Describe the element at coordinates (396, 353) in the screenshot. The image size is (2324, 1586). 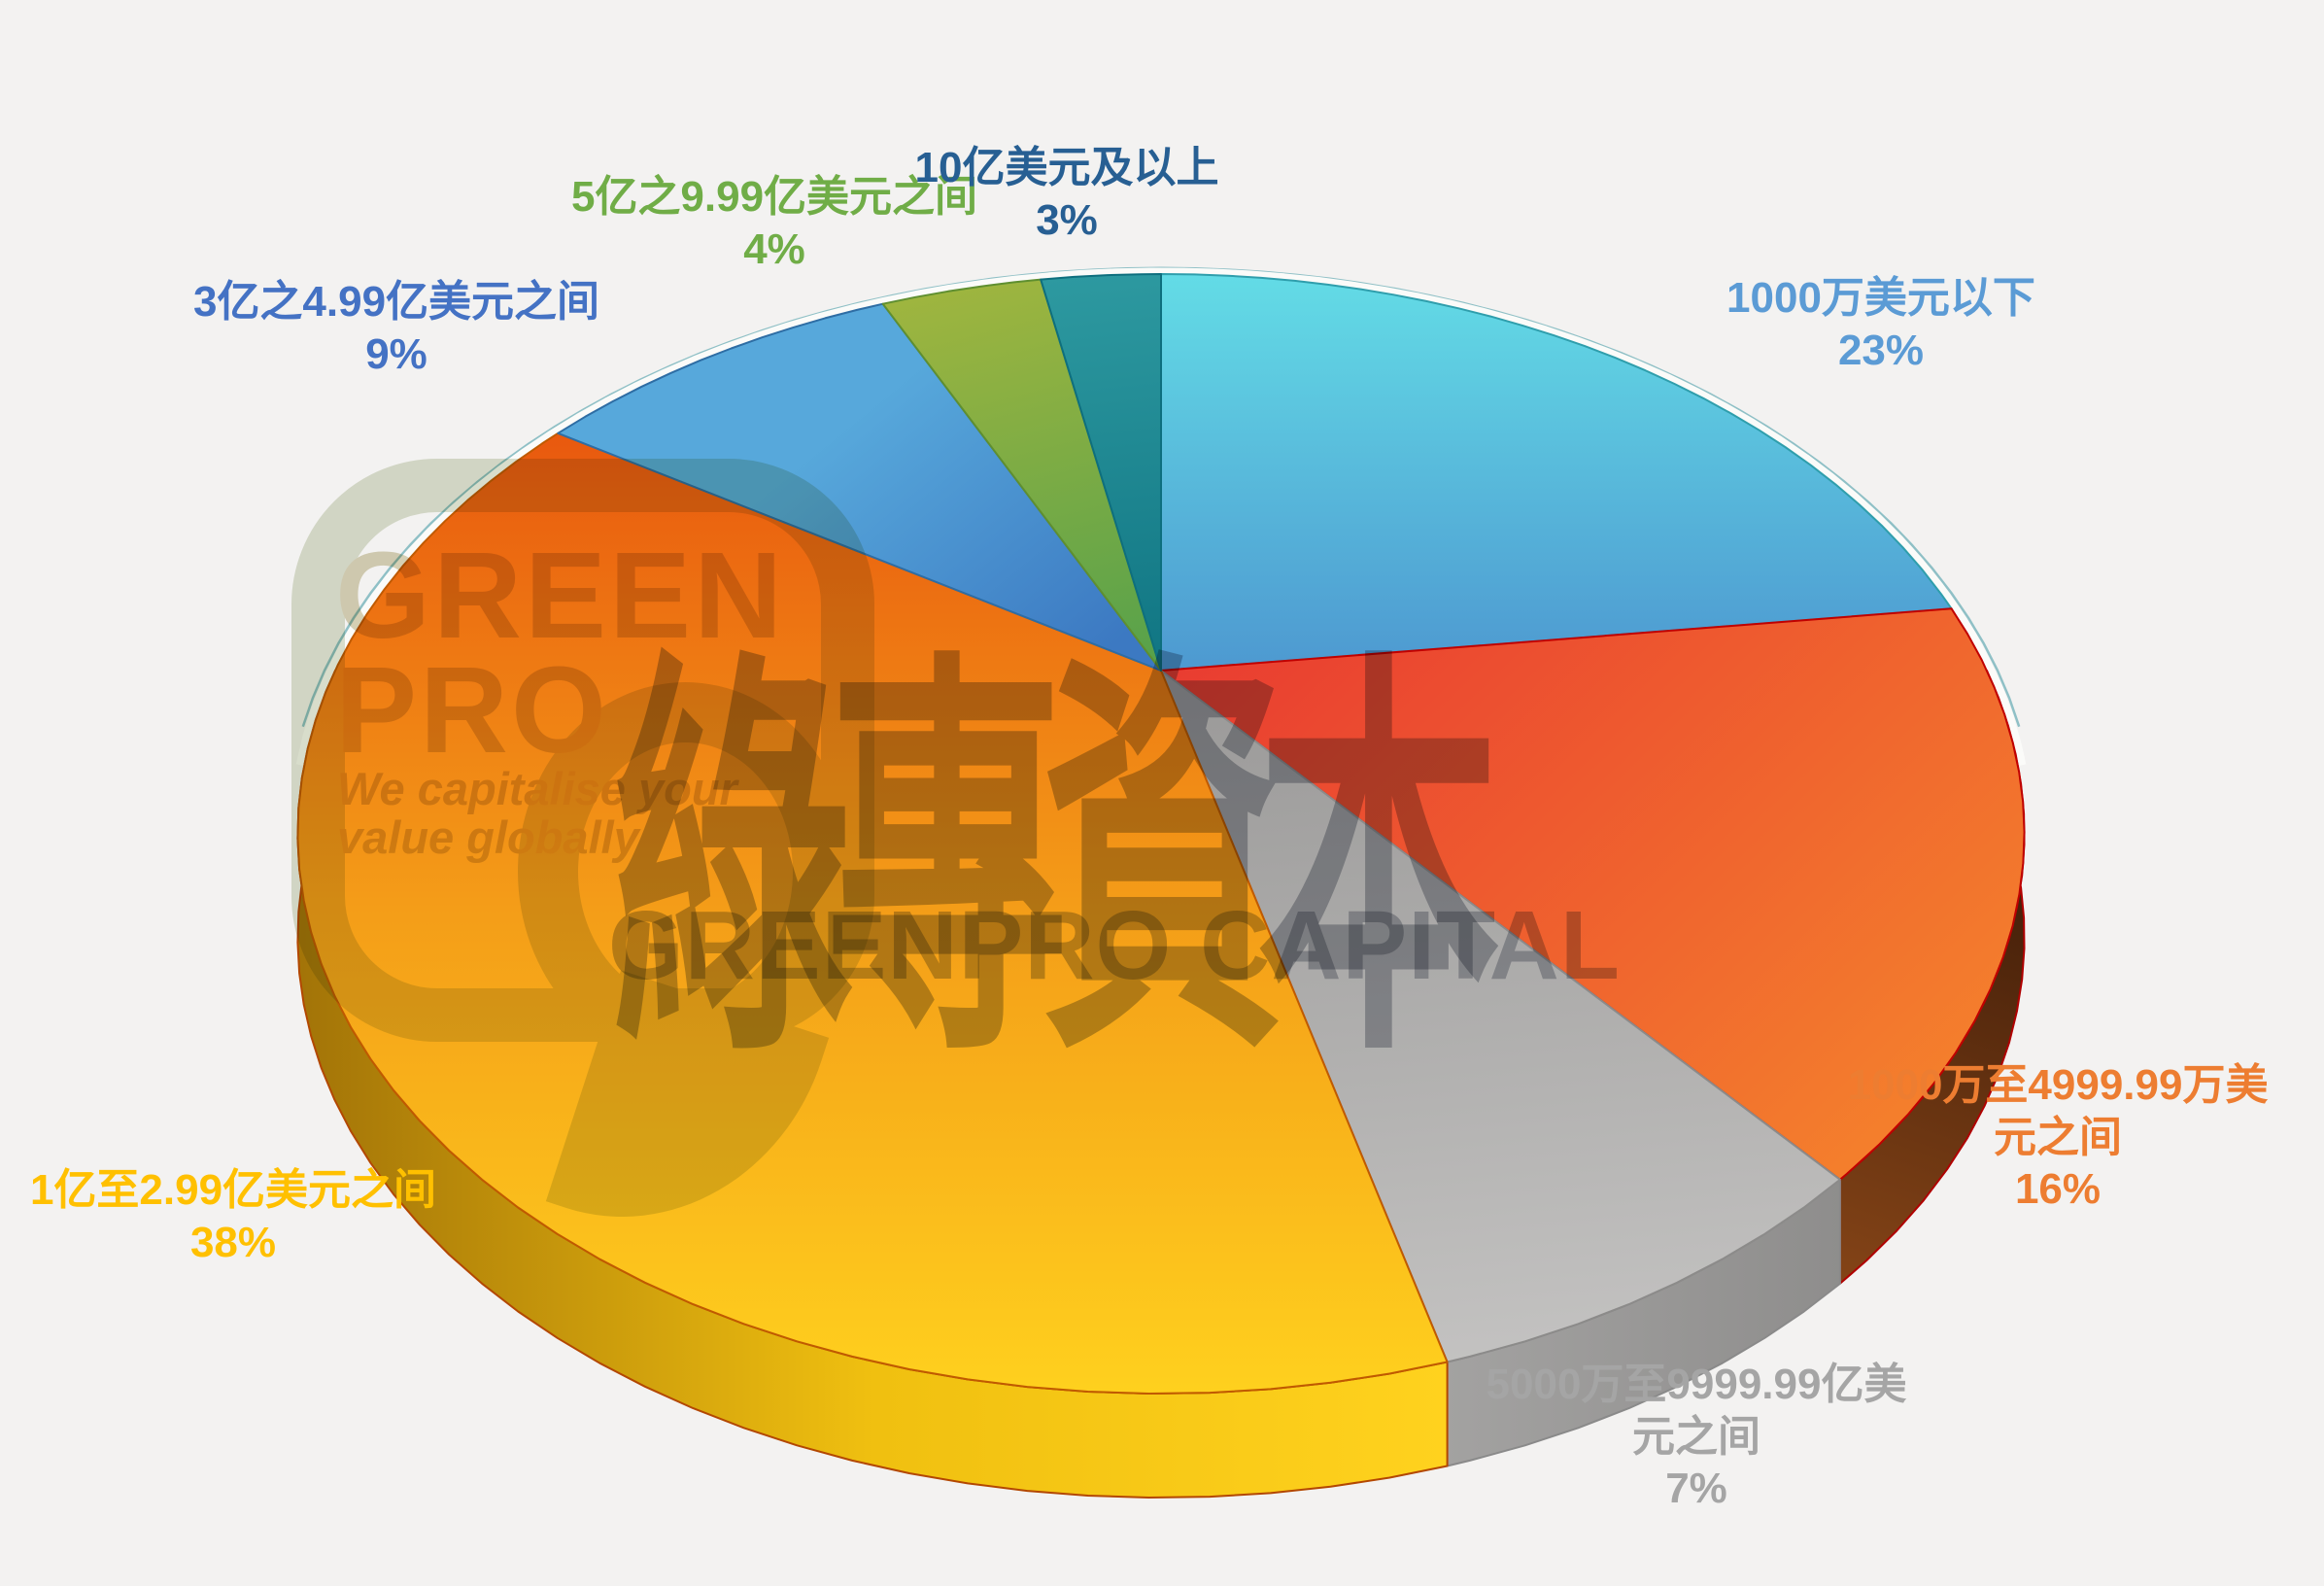
I see `label-pct: 9%` at that location.